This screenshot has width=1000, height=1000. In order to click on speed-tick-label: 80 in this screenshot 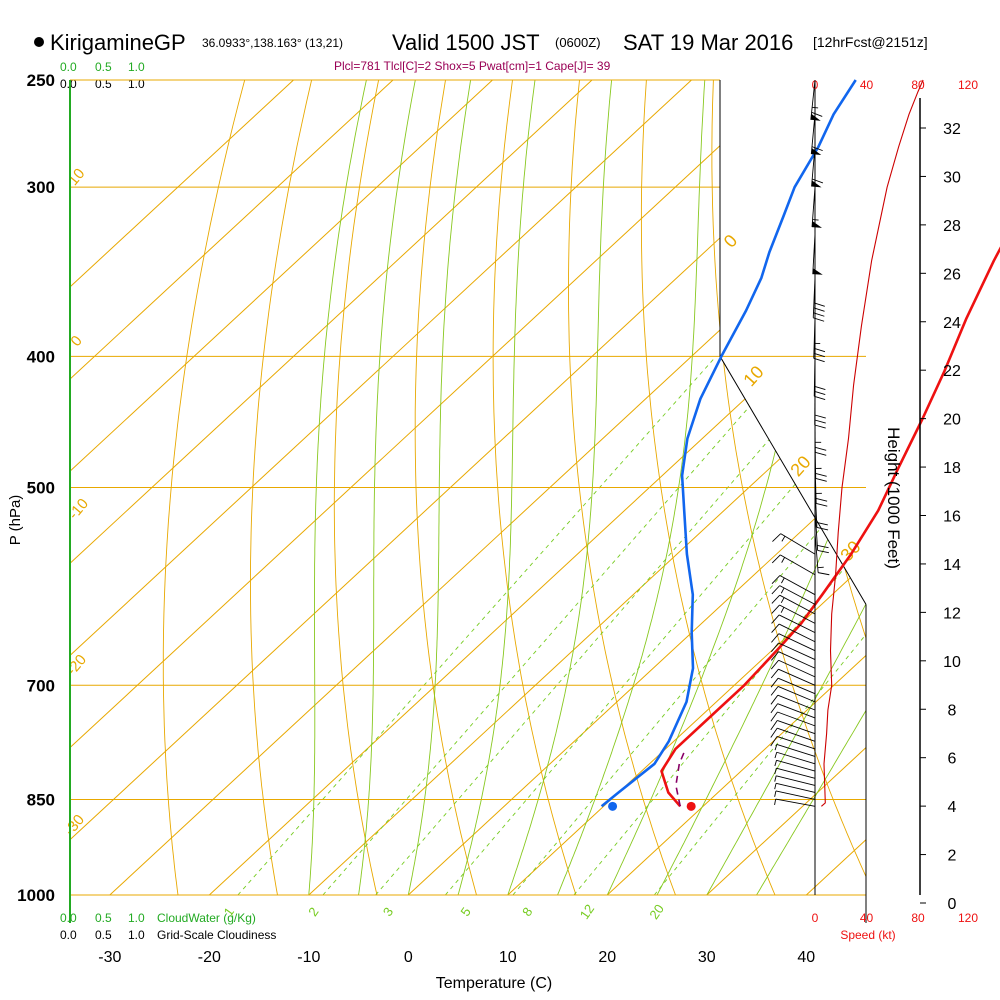, I will do `click(918, 918)`.